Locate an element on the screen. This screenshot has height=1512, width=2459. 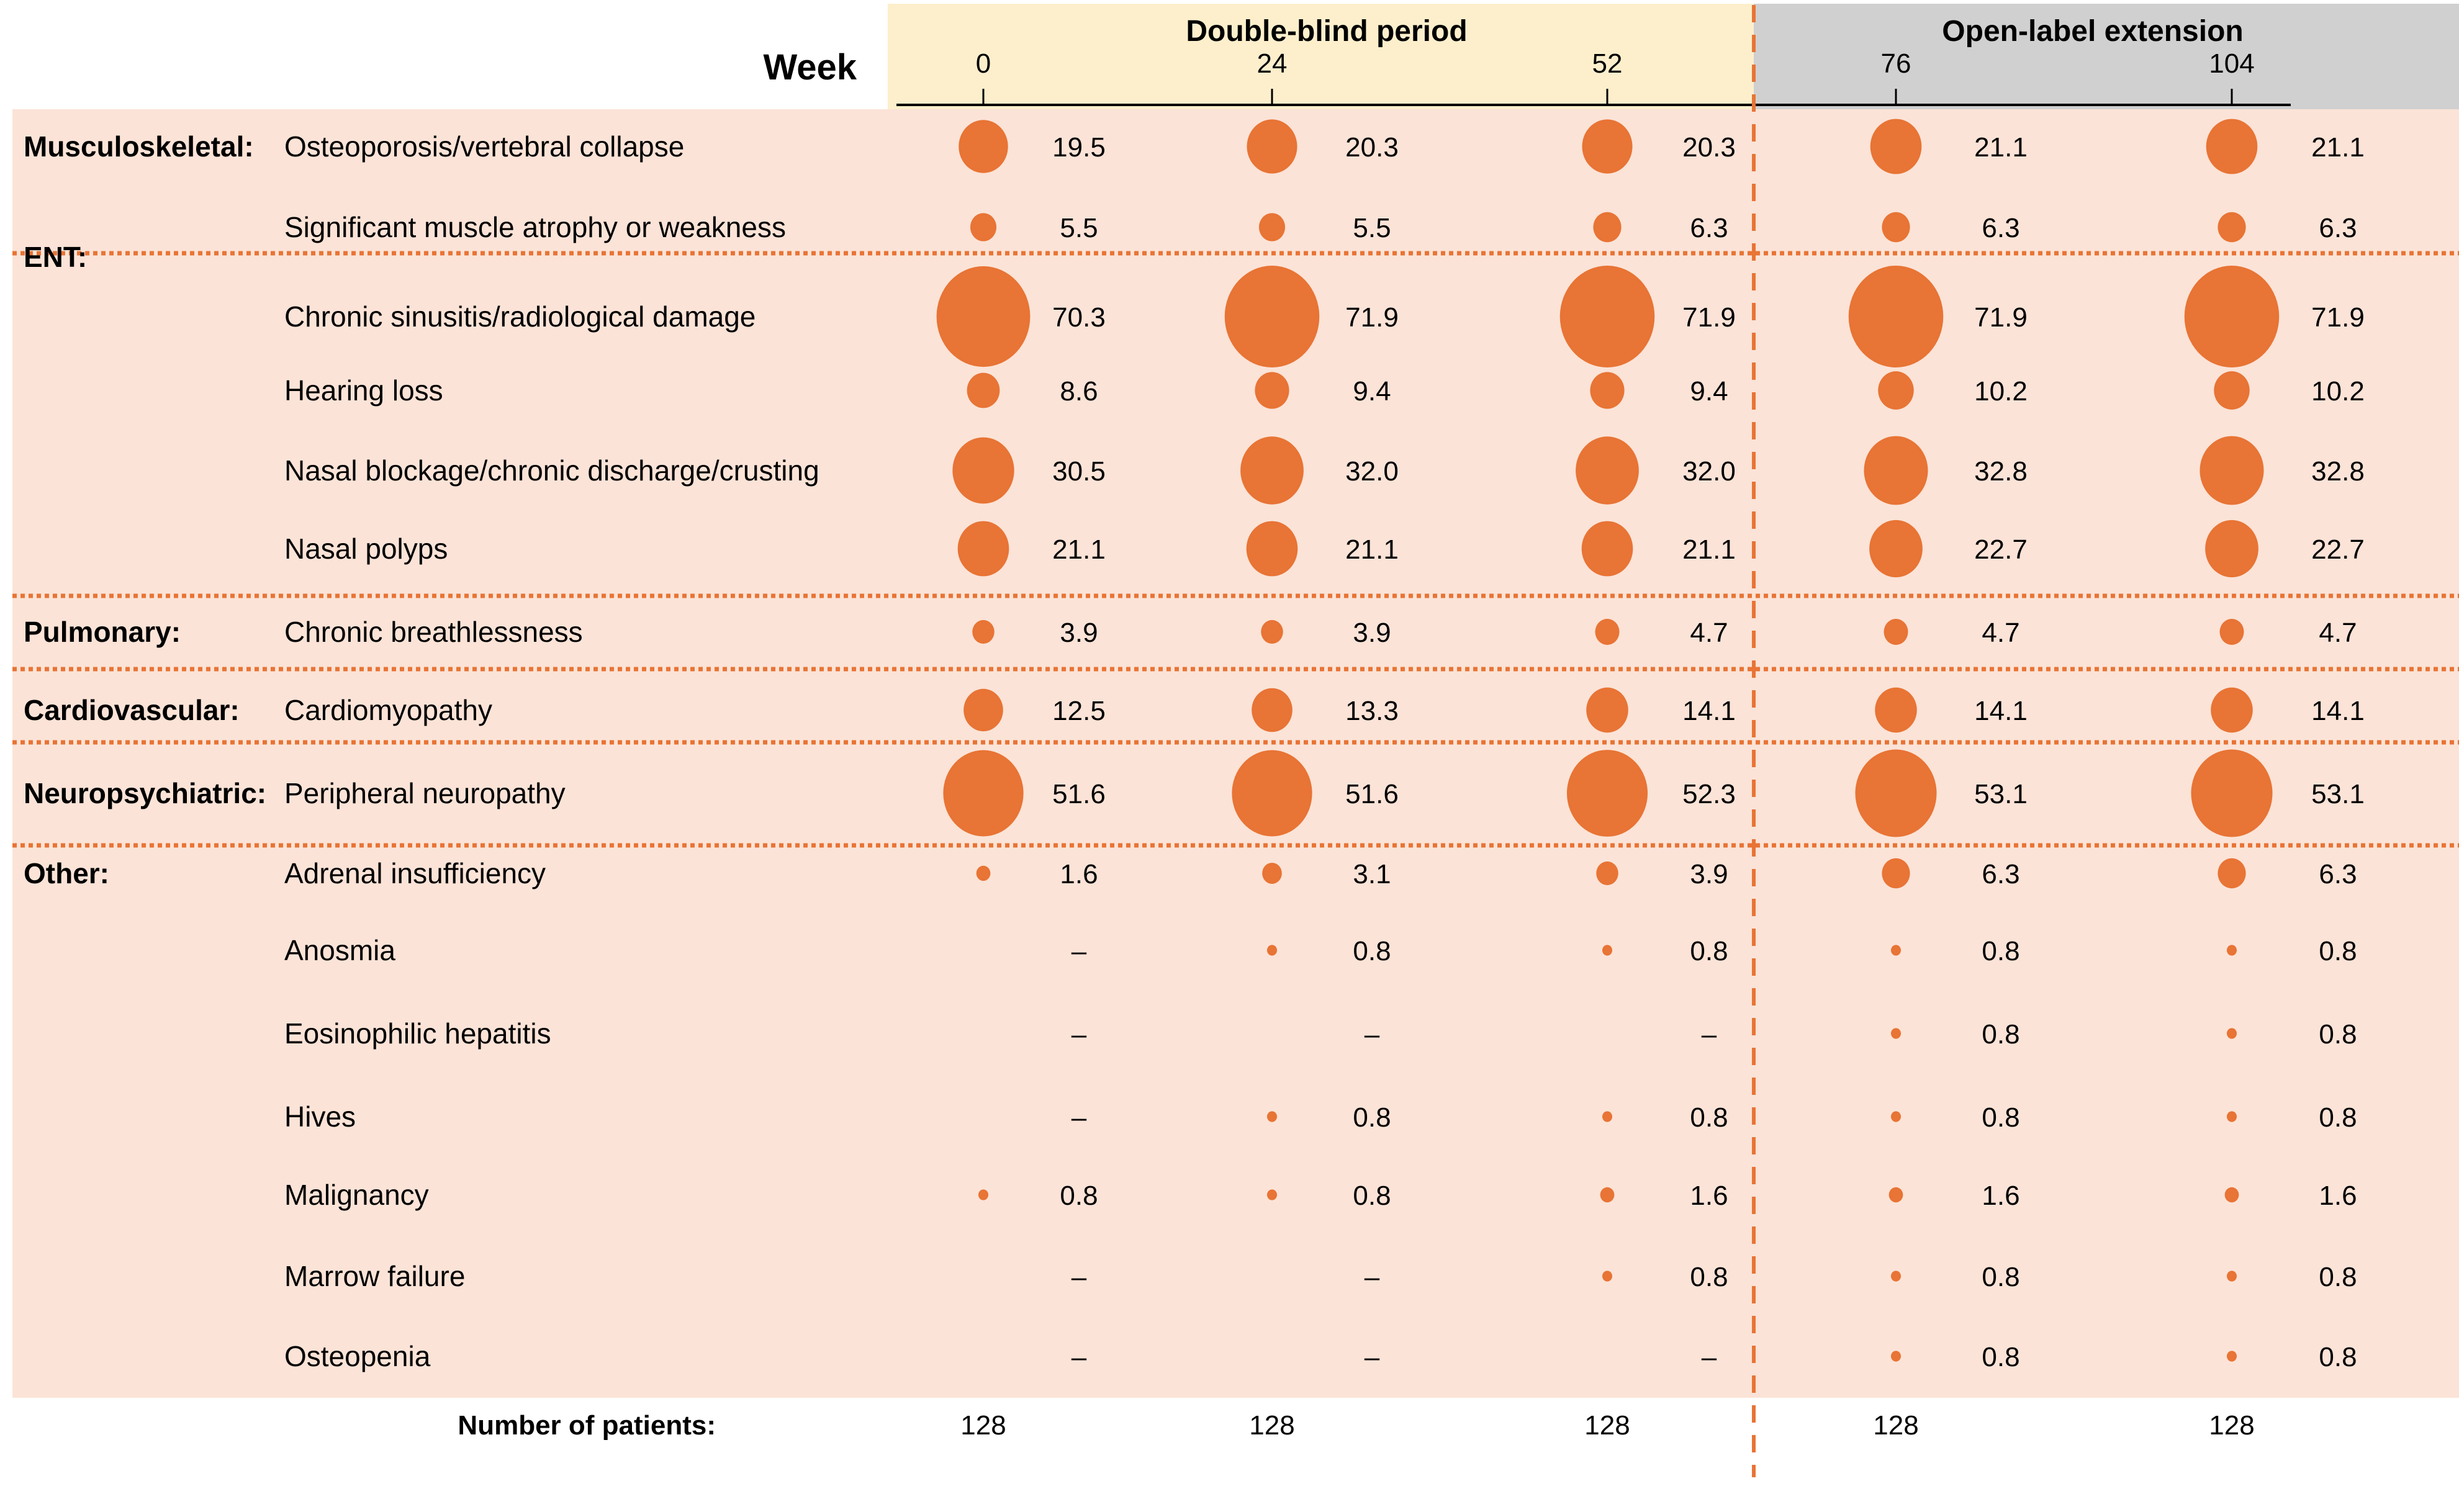
value-label: 14.1 is located at coordinates (2001, 711).